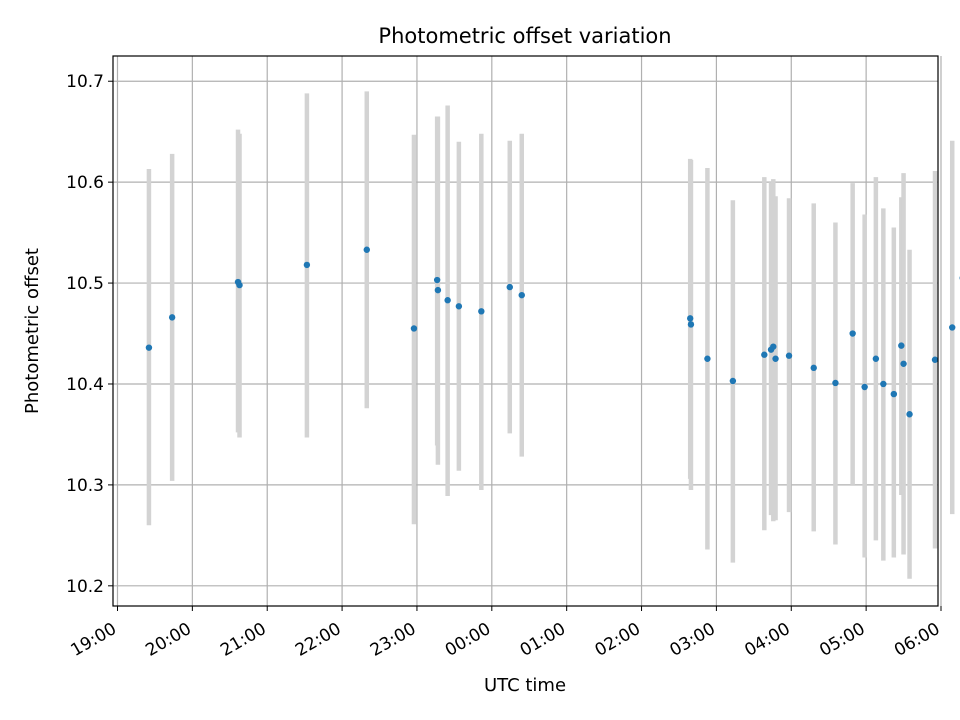 The image size is (960, 720). What do you see at coordinates (525, 685) in the screenshot?
I see `x-axis-label: UTC time` at bounding box center [525, 685].